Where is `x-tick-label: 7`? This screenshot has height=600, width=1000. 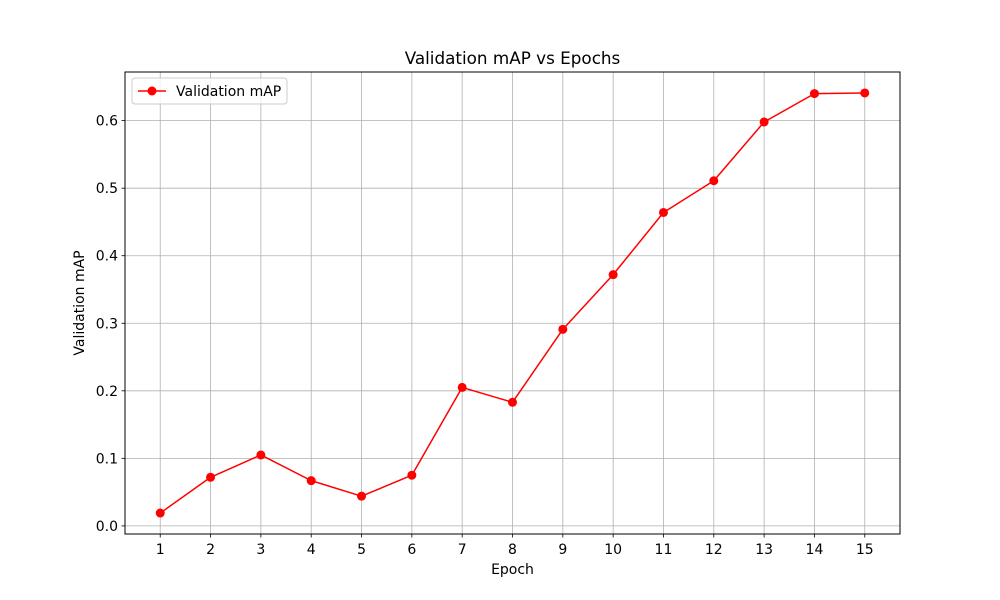 x-tick-label: 7 is located at coordinates (462, 550).